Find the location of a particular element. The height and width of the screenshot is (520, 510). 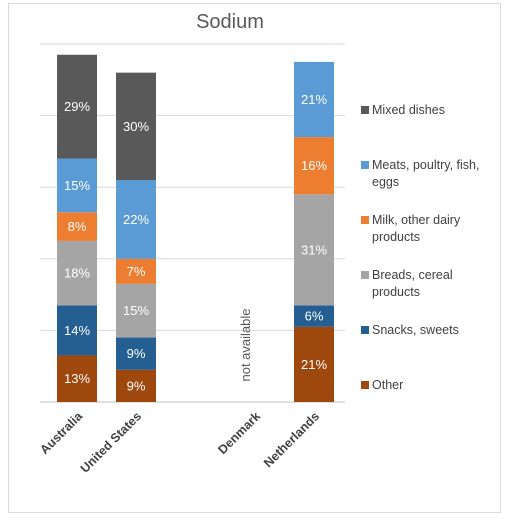

bar-united-states-snacks-sweets is located at coordinates (136, 353).